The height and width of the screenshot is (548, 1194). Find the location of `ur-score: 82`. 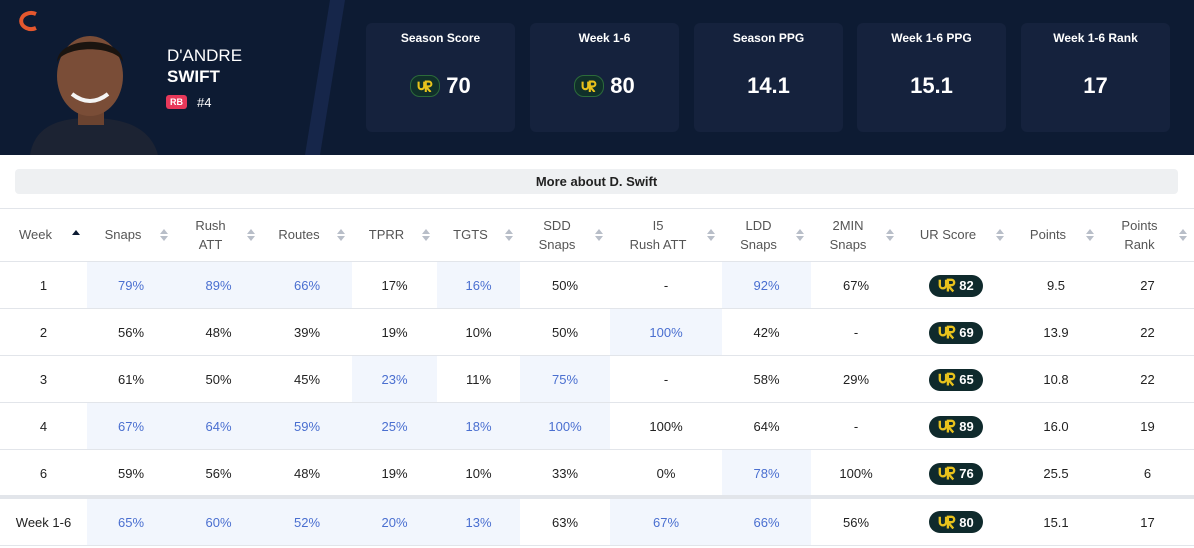

ur-score: 82 is located at coordinates (966, 285).